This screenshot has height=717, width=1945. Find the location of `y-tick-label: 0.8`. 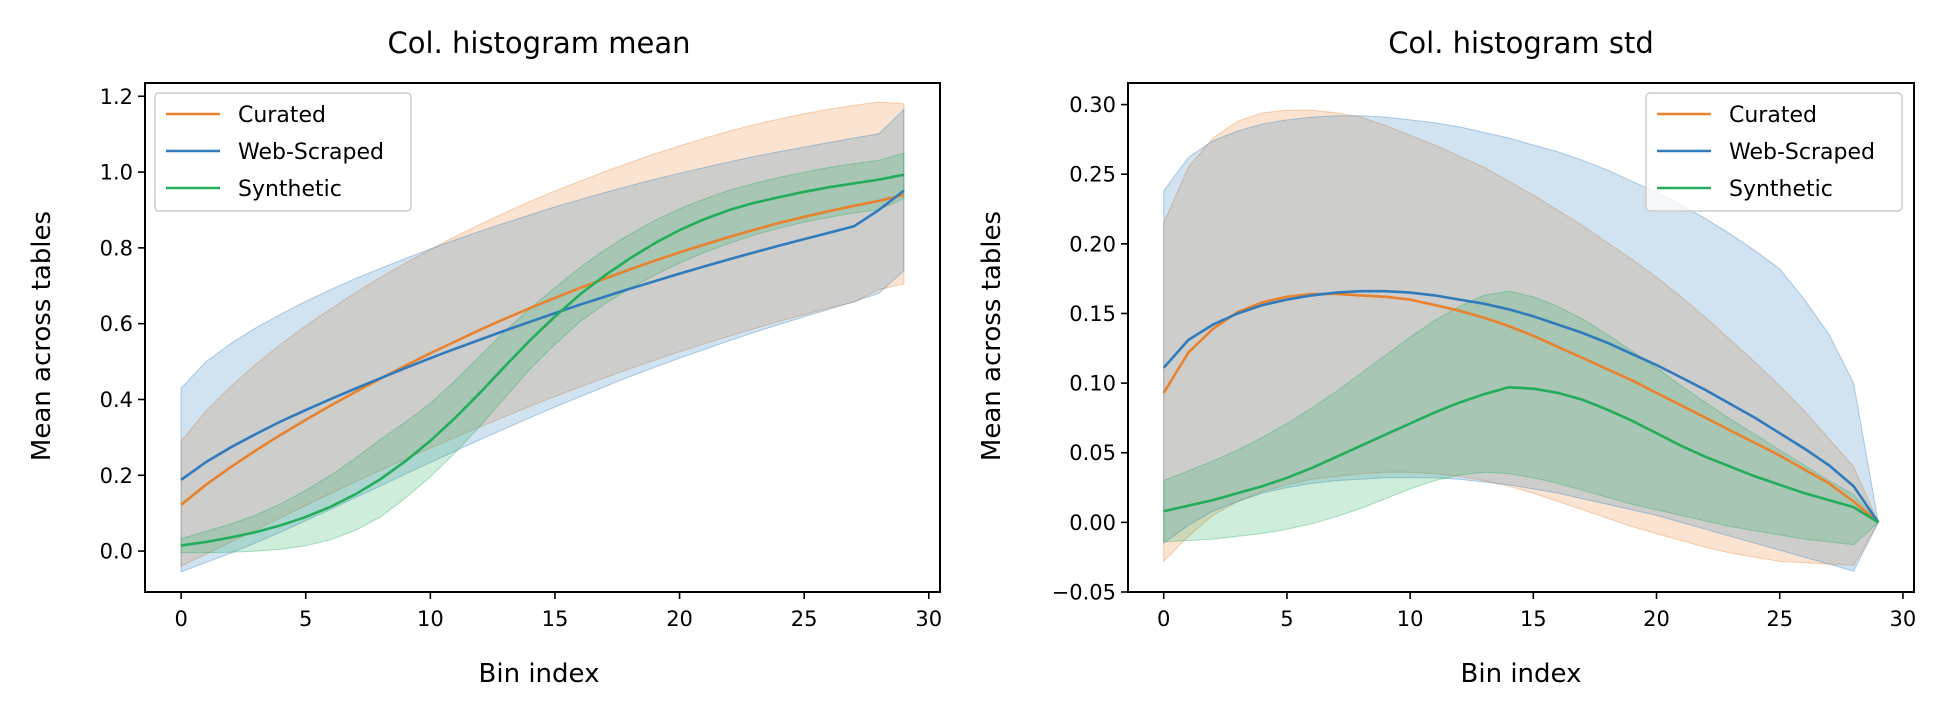

y-tick-label: 0.8 is located at coordinates (116, 248).